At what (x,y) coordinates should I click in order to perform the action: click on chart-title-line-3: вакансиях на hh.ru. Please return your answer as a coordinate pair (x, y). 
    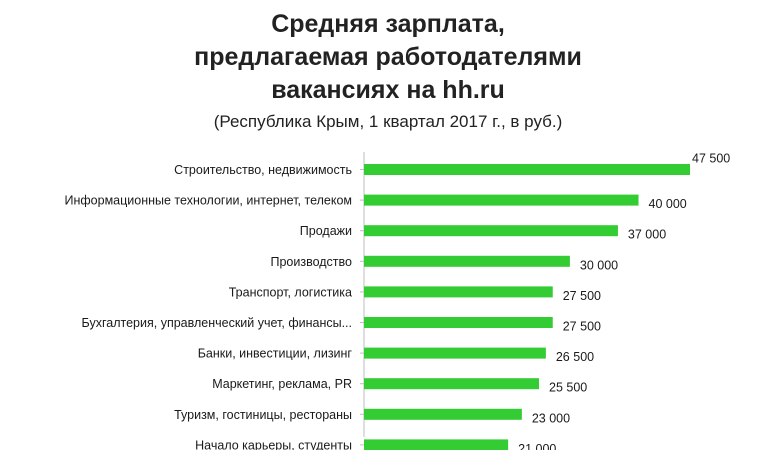
    Looking at the image, I should click on (388, 90).